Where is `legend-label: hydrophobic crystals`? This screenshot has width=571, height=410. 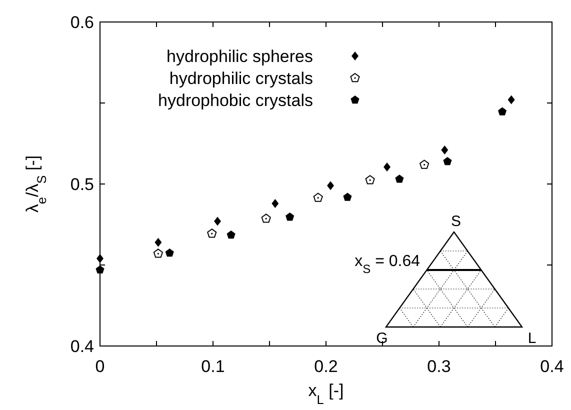 legend-label: hydrophobic crystals is located at coordinates (235, 100).